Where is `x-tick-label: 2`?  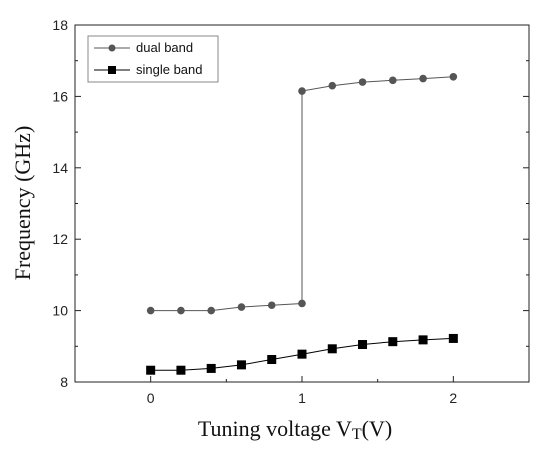
x-tick-label: 2 is located at coordinates (453, 398).